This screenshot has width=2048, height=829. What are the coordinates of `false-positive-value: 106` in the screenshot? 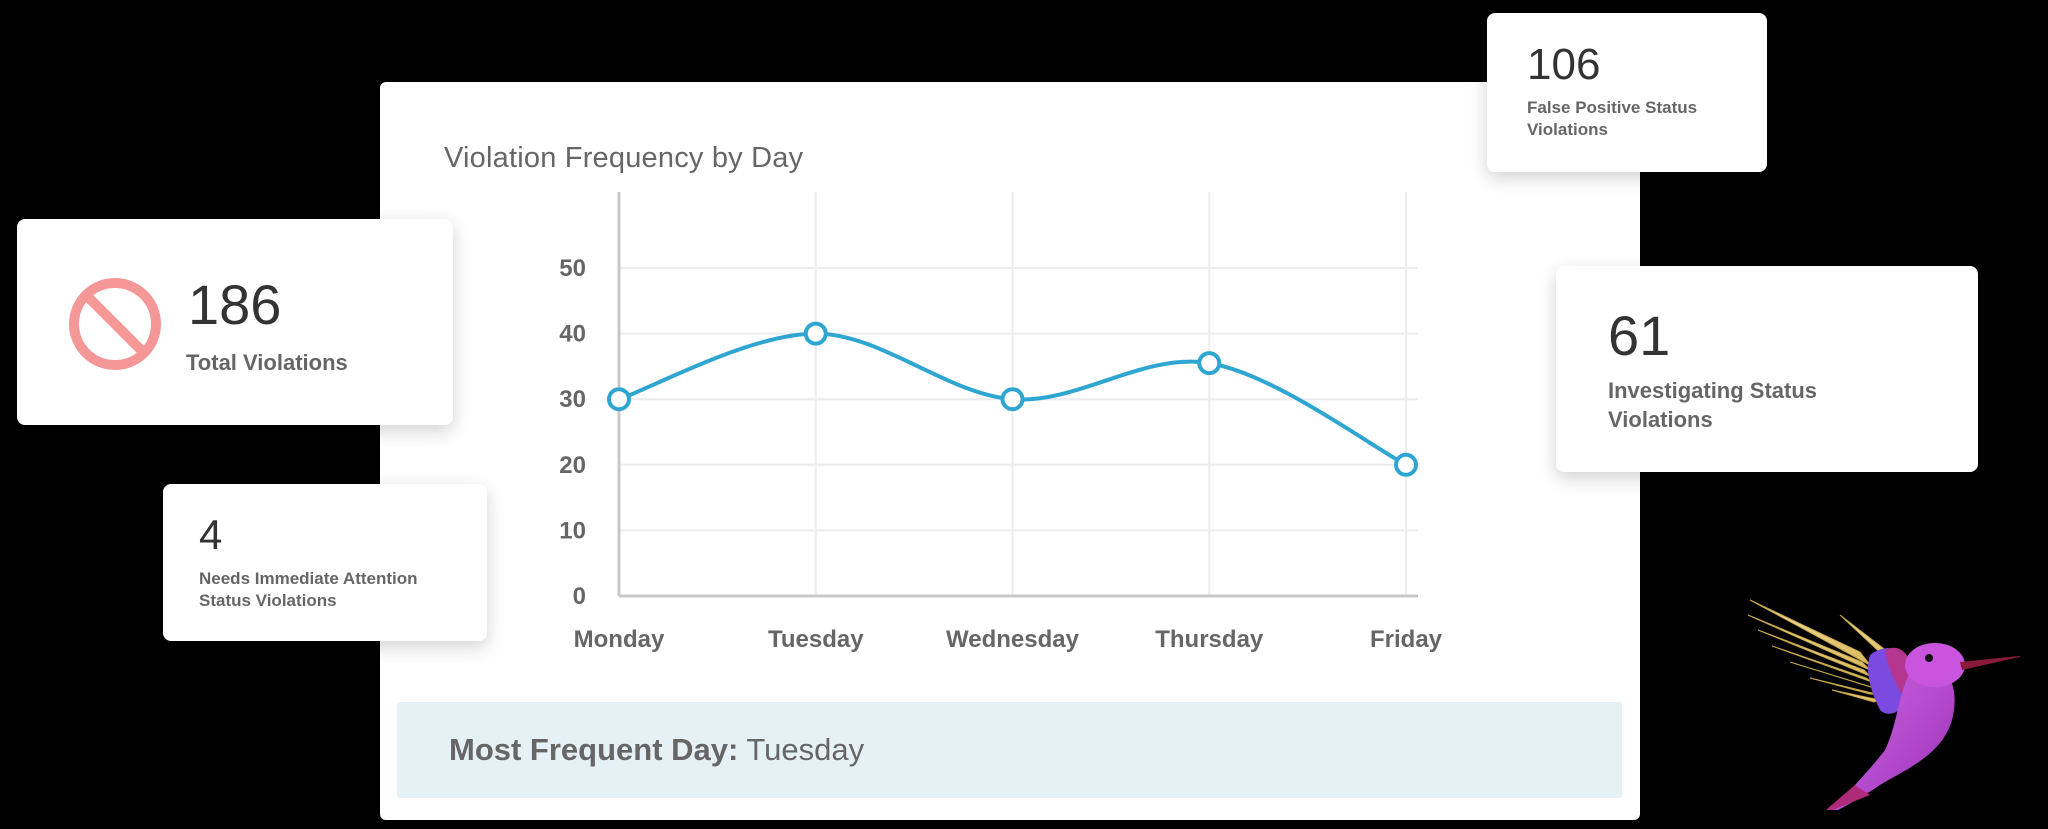 It's located at (1564, 64).